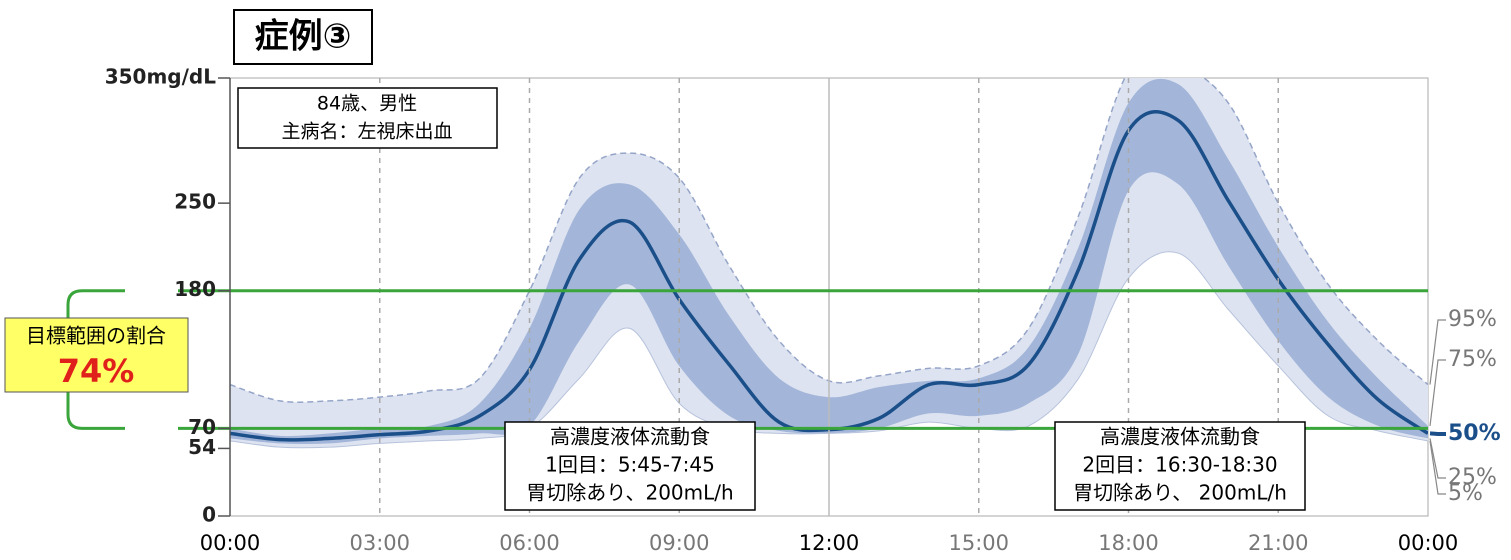 The height and width of the screenshot is (560, 1511). Describe the element at coordinates (366, 132) in the screenshot. I see `patient-info: 主病名：左視床出血` at that location.